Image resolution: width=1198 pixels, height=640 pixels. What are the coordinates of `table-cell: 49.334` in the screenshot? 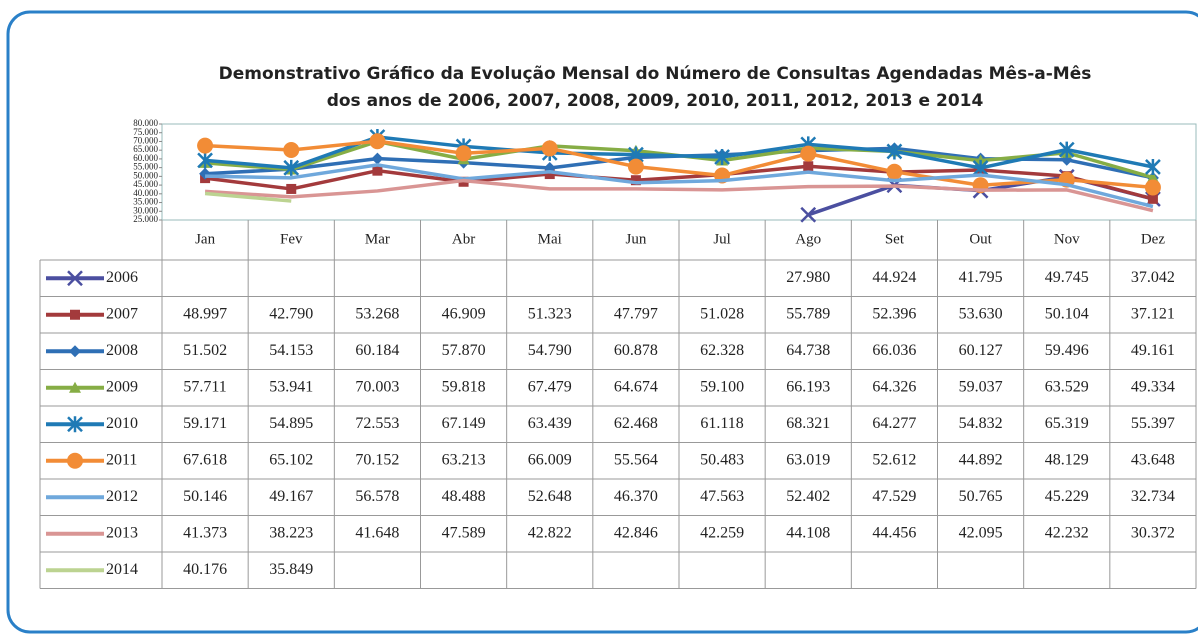 It's located at (1153, 386).